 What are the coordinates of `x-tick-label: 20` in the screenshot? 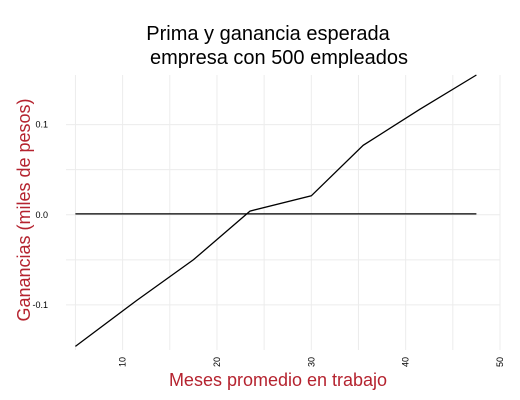 It's located at (217, 362).